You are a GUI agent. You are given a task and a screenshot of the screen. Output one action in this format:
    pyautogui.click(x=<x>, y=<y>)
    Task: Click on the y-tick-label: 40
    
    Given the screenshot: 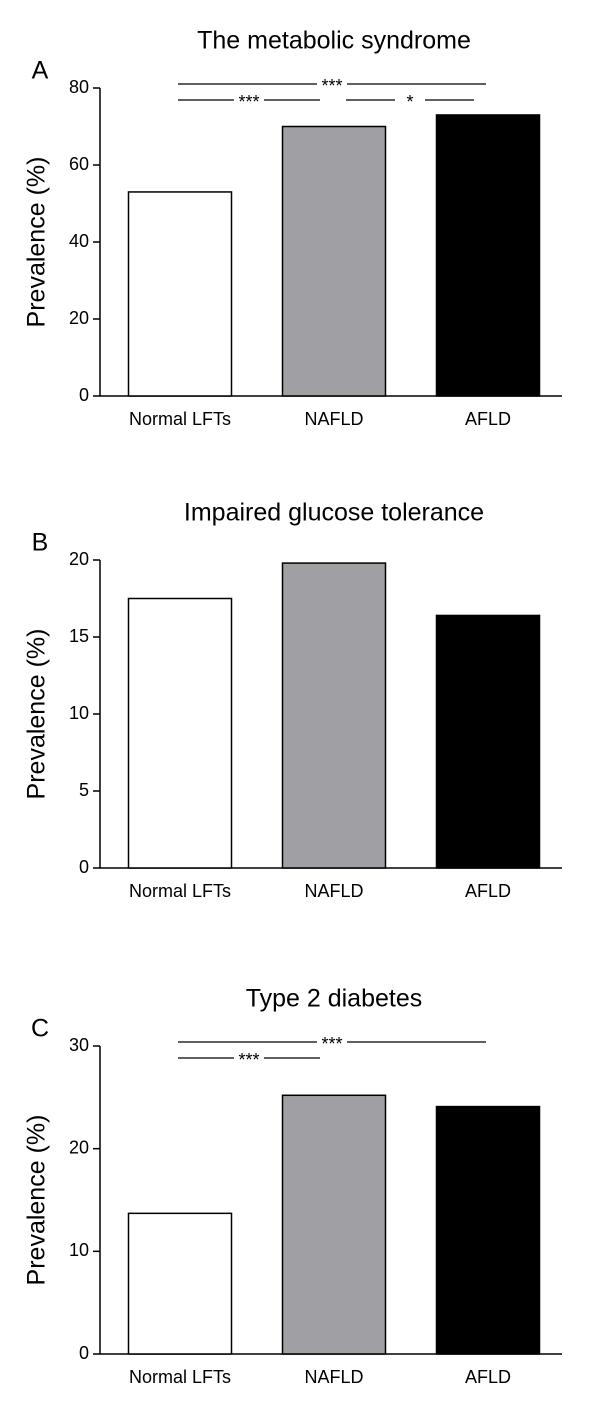 What is the action you would take?
    pyautogui.click(x=79, y=241)
    